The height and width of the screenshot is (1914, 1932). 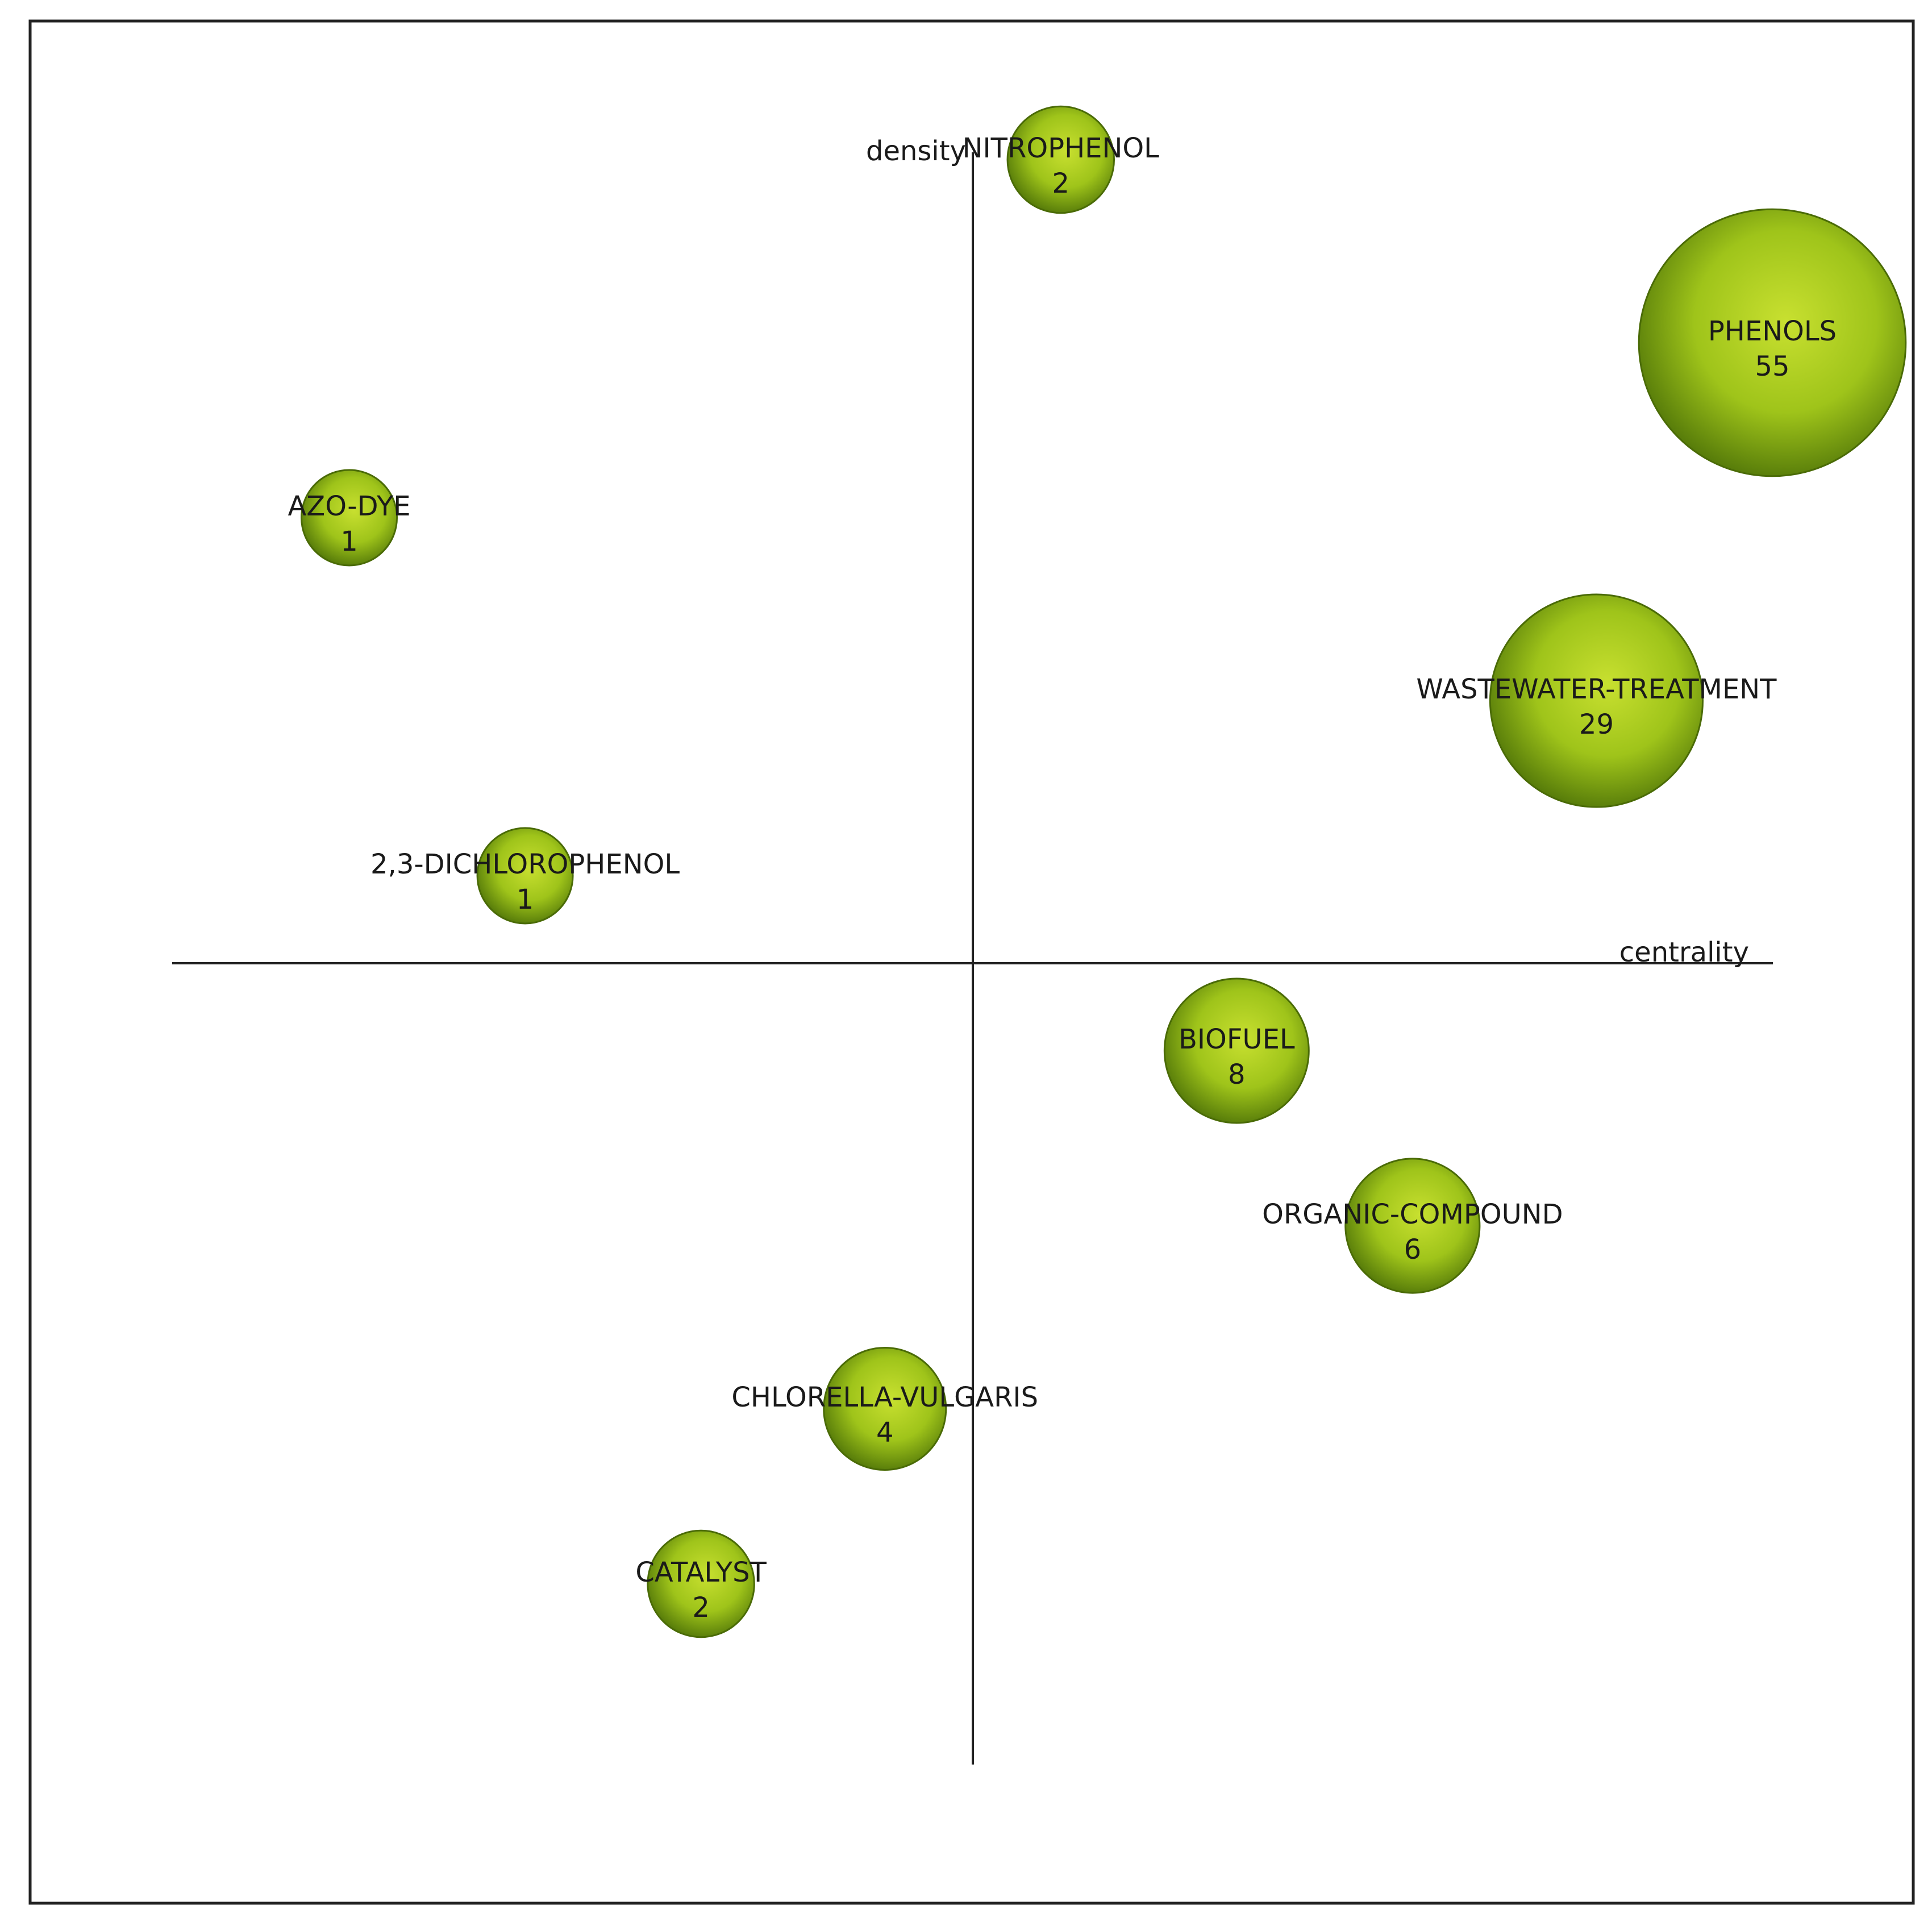 I want to click on bubble-label: 2,3-DICHLOROPHENOL, so click(x=525, y=864).